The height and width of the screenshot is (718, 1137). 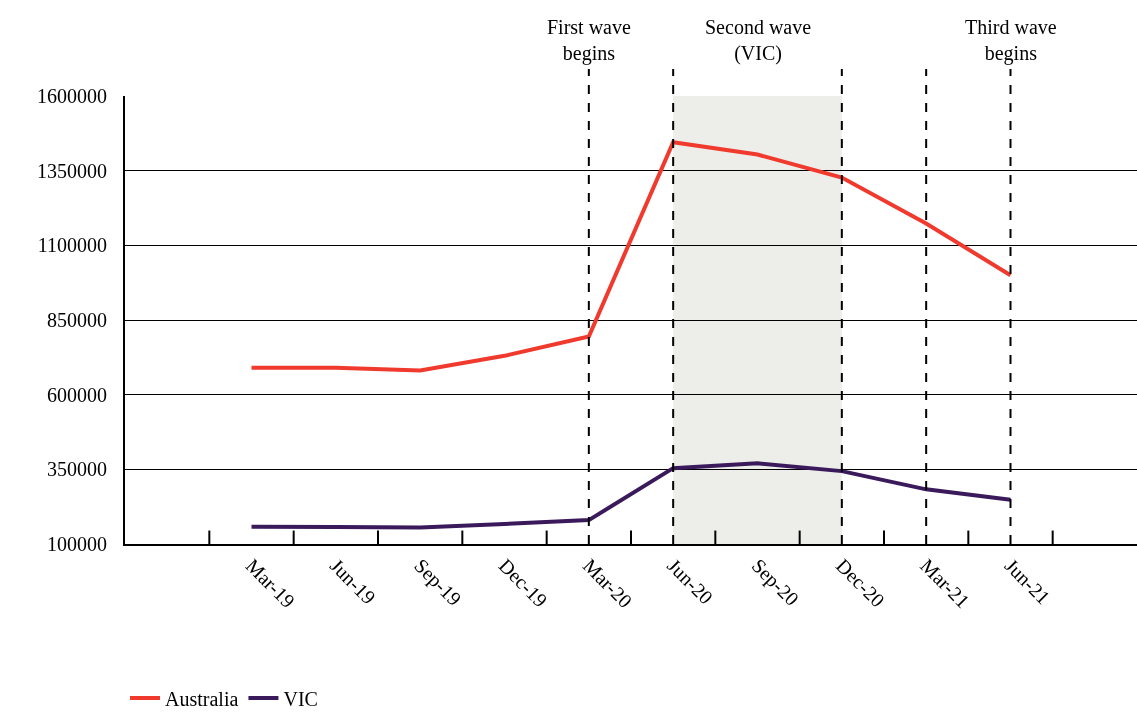 What do you see at coordinates (72, 170) in the screenshot?
I see `y-tick-label: 1350000` at bounding box center [72, 170].